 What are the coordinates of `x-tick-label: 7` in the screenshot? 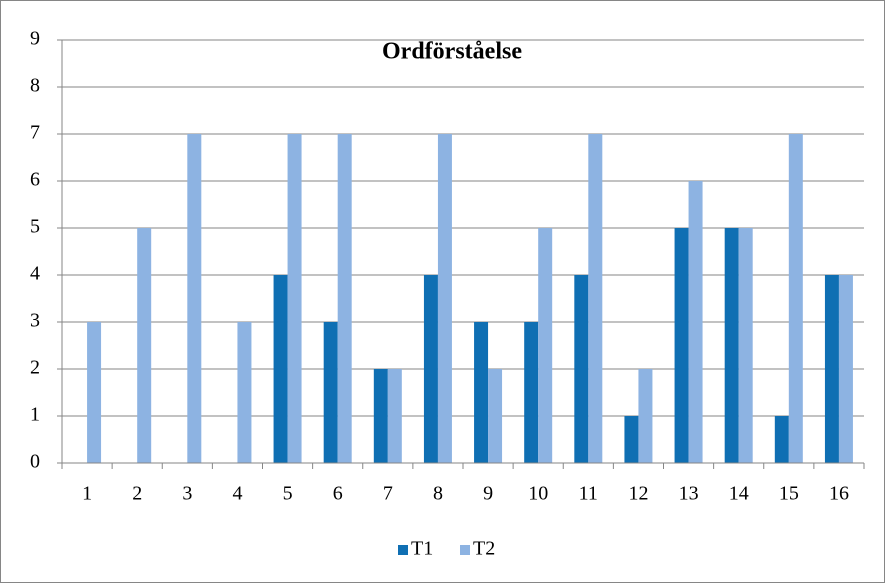 It's located at (388, 494).